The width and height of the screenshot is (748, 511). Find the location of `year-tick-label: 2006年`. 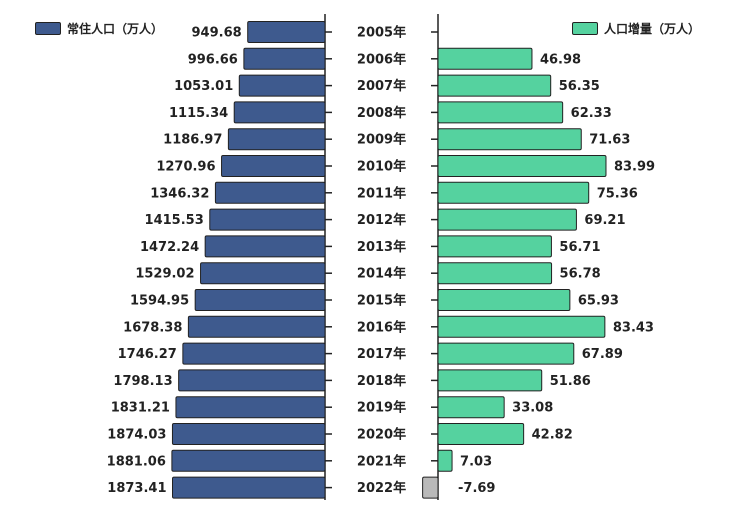

year-tick-label: 2006年 is located at coordinates (381, 59).